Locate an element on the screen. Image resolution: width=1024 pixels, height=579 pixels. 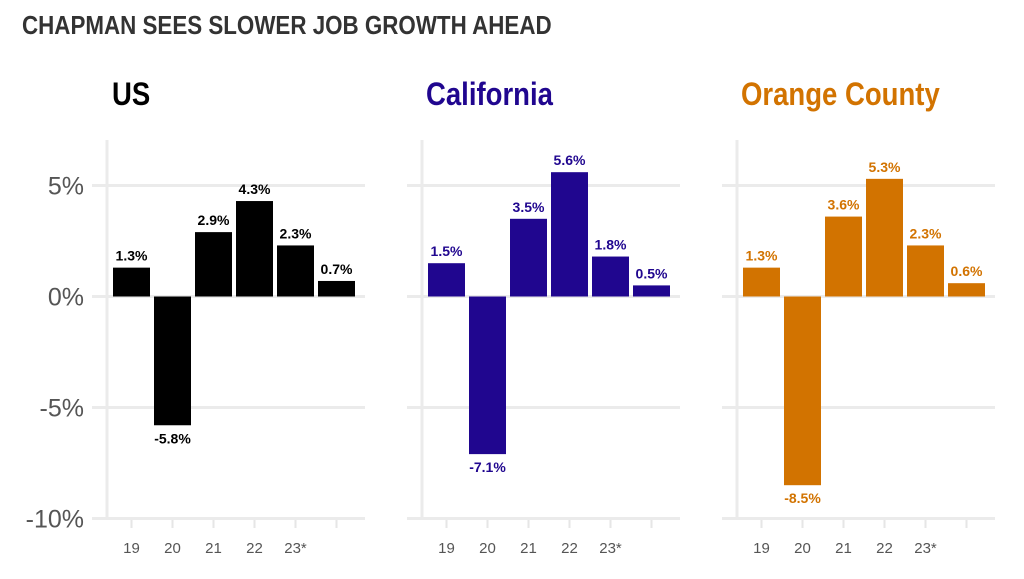
data-label-us: 1.3% is located at coordinates (132, 256).